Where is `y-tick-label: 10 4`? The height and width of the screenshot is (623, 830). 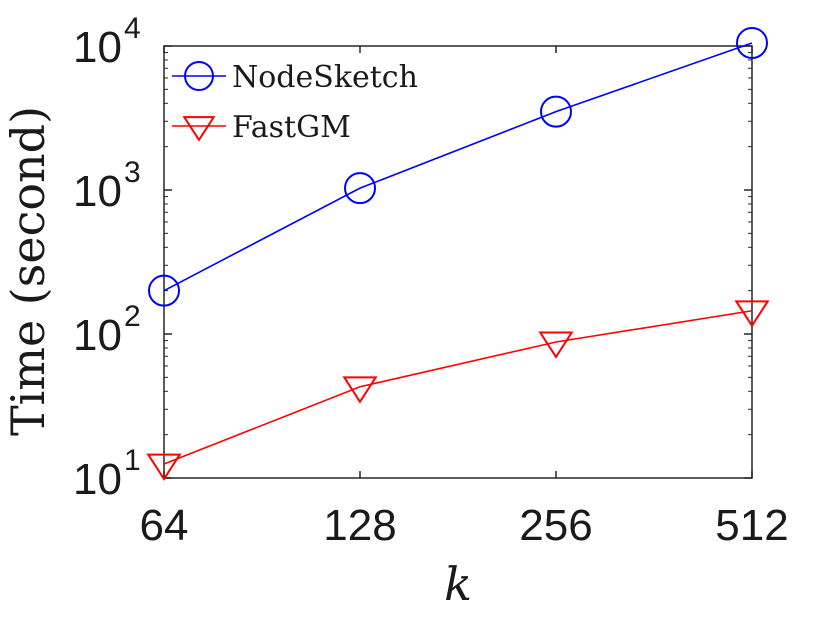 y-tick-label: 10 4 is located at coordinates (107, 42).